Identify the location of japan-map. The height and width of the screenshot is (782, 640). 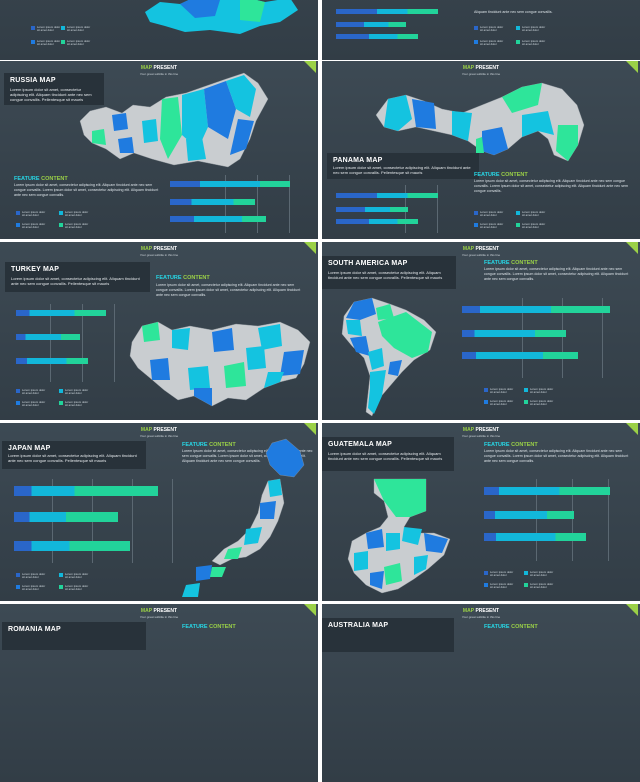
(243, 517).